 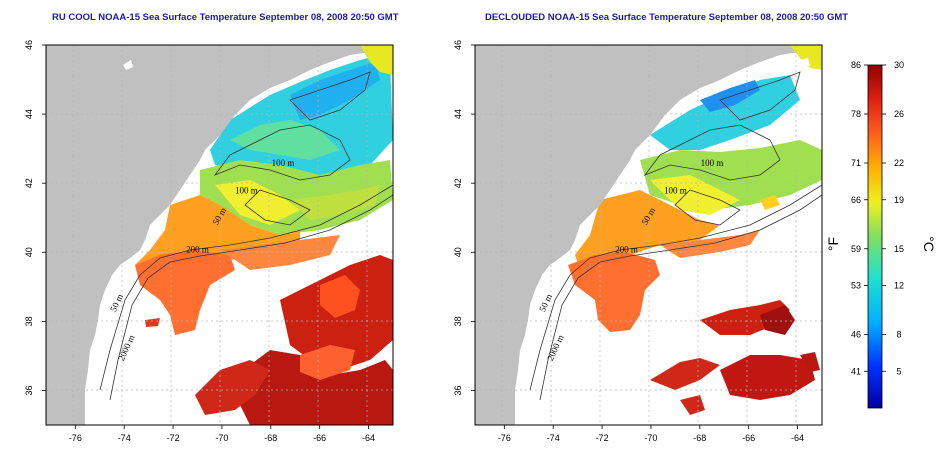 What do you see at coordinates (898, 335) in the screenshot?
I see `celsius-tick-label: 8` at bounding box center [898, 335].